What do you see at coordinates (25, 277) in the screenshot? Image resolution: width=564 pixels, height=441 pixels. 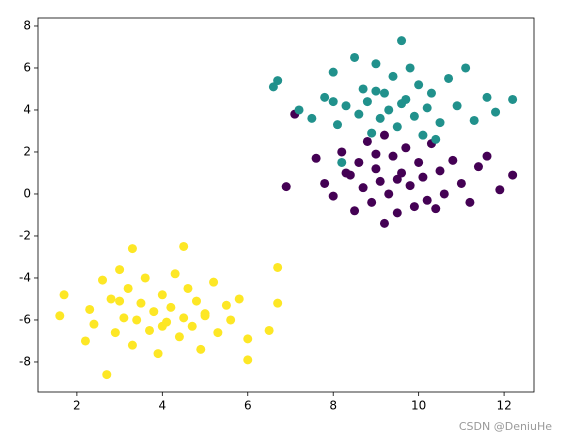 I see `y-tick-label: -4` at bounding box center [25, 277].